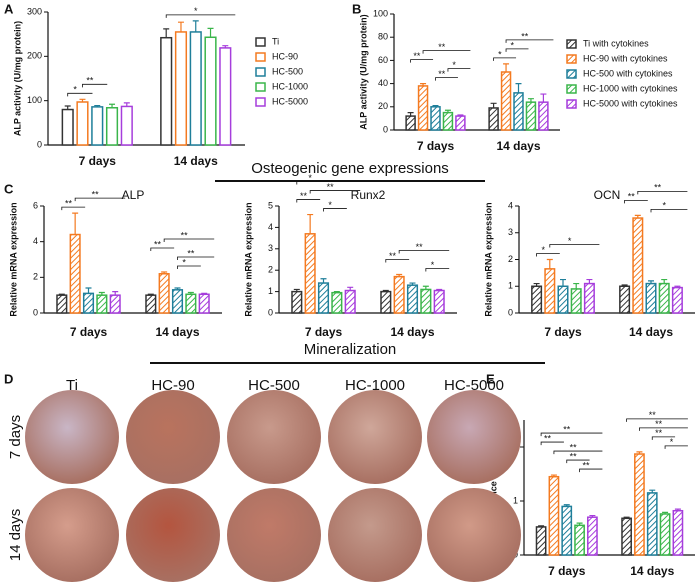 The image size is (700, 582). I want to click on column-label: HC-5000, so click(474, 385).